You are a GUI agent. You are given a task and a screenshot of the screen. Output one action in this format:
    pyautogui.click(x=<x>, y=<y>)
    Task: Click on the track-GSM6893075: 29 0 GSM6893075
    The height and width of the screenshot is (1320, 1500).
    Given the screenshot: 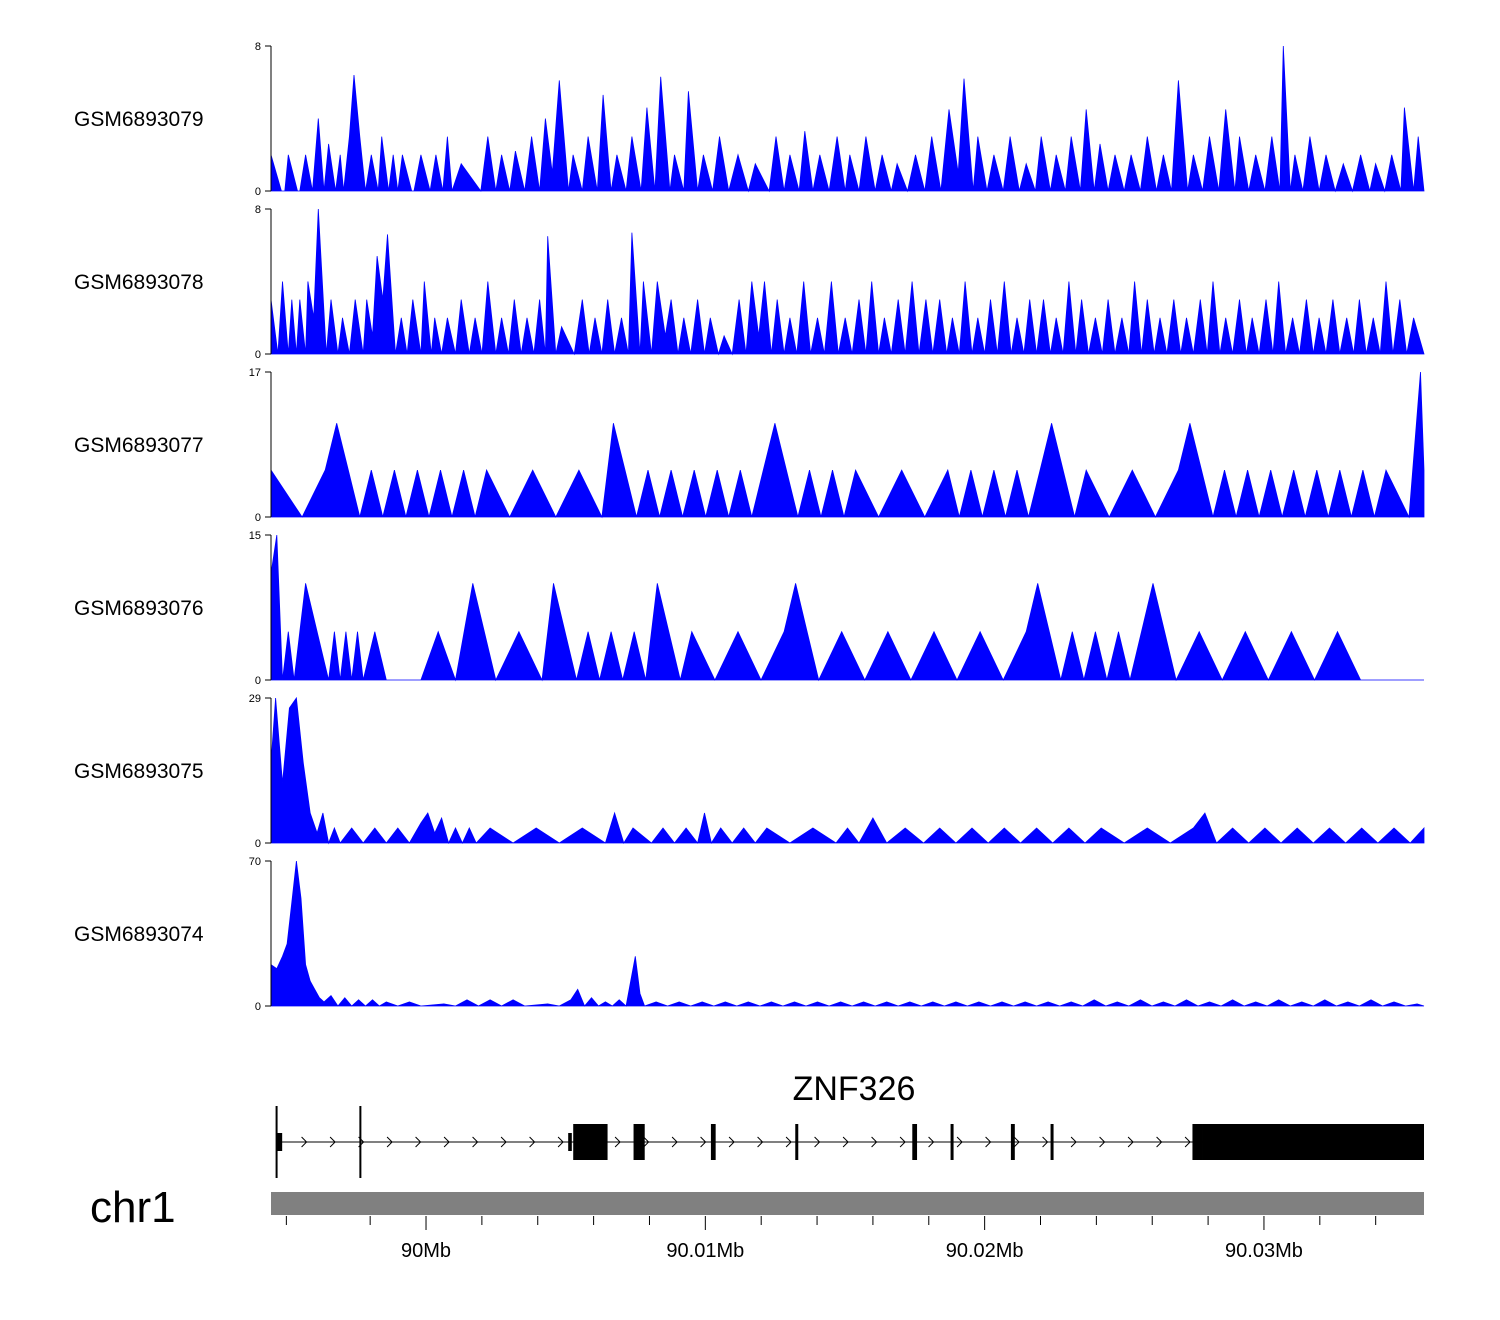 What is the action you would take?
    pyautogui.click(x=749, y=771)
    